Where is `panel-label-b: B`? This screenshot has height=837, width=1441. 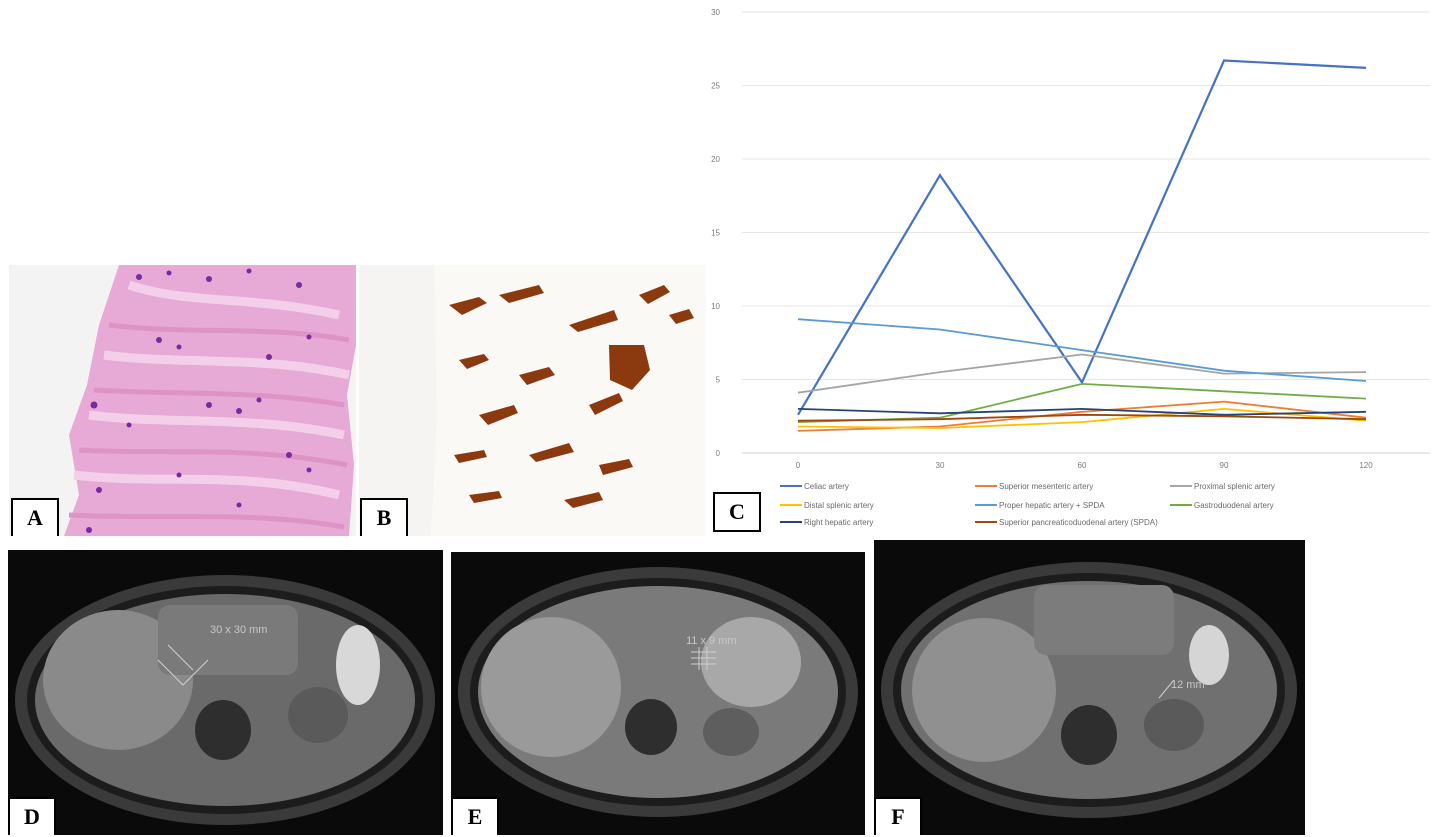
panel-label-b: B is located at coordinates (384, 517).